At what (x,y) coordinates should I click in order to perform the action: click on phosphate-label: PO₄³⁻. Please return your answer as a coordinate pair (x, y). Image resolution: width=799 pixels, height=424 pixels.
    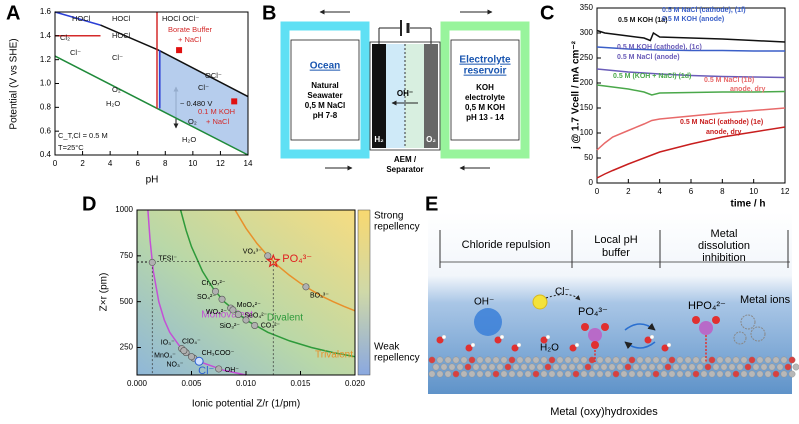
    Looking at the image, I should click on (593, 312).